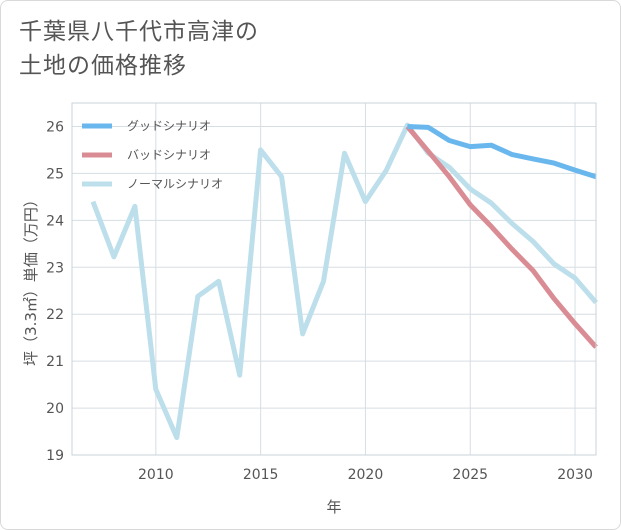  Describe the element at coordinates (55, 221) in the screenshot. I see `y-tick-label: 24` at that location.